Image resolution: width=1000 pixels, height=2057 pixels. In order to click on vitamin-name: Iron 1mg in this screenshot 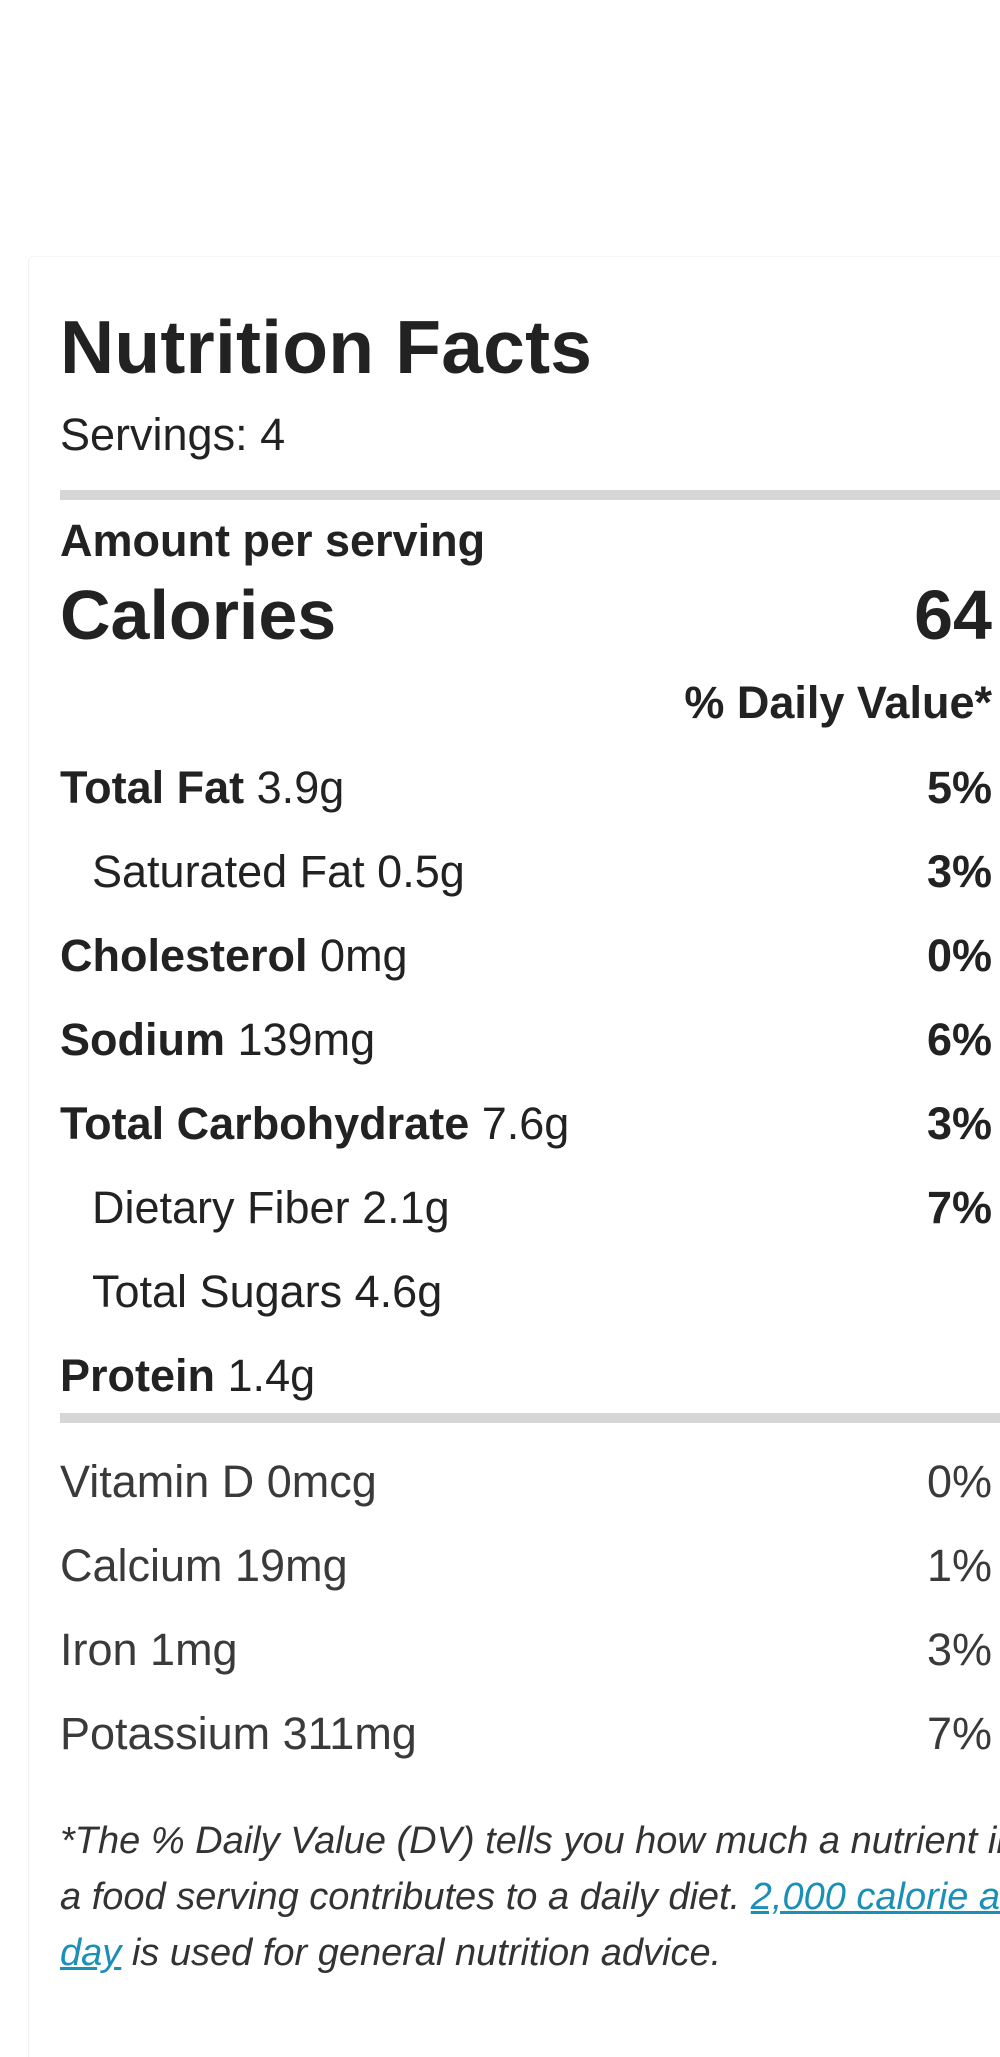, I will do `click(149, 1649)`.